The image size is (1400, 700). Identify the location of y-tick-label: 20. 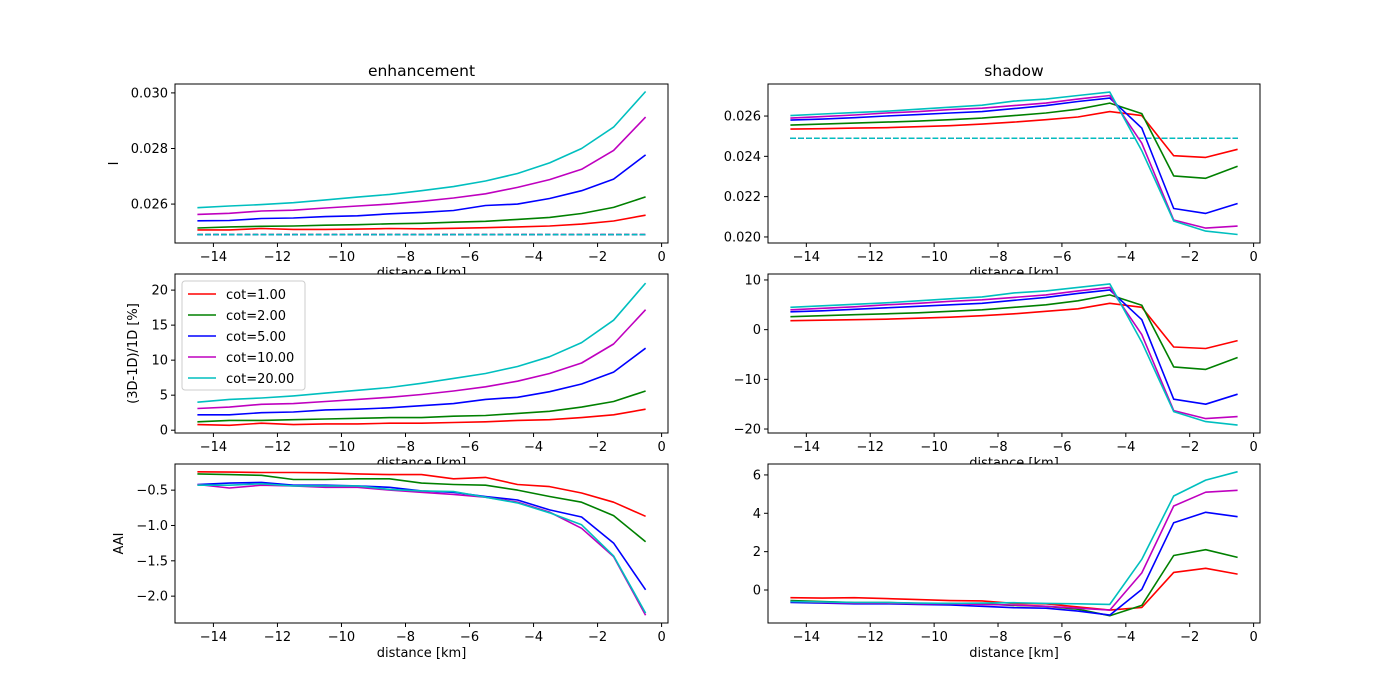
(159, 291).